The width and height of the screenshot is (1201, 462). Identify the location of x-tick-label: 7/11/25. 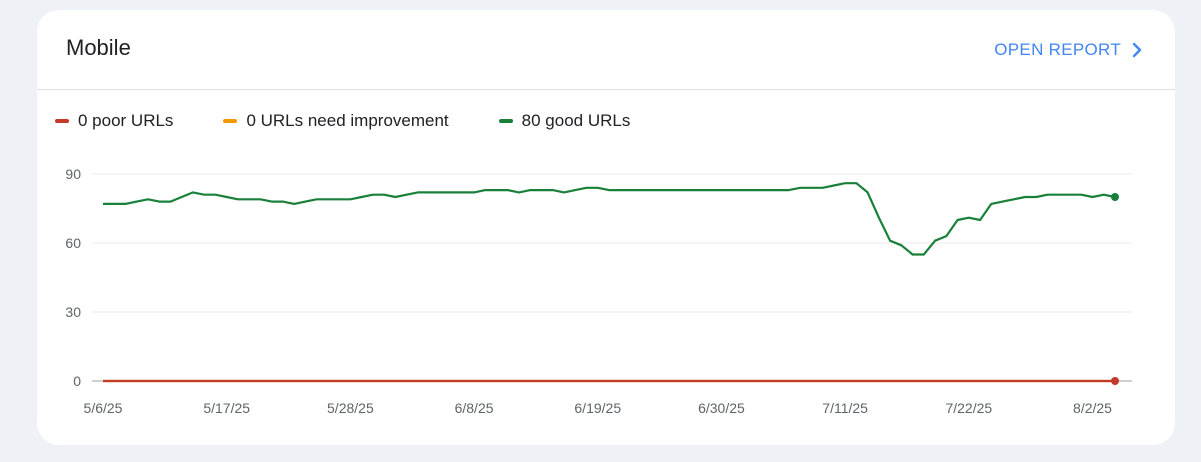
(845, 408).